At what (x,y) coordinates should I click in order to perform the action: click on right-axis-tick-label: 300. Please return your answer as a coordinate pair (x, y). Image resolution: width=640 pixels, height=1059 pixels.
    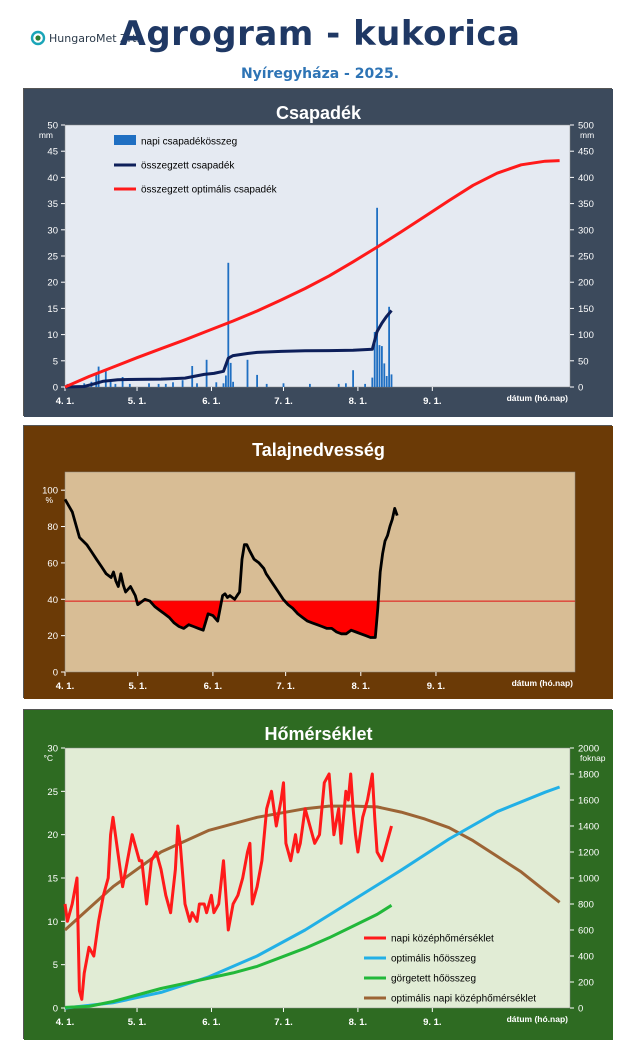
    Looking at the image, I should click on (586, 230).